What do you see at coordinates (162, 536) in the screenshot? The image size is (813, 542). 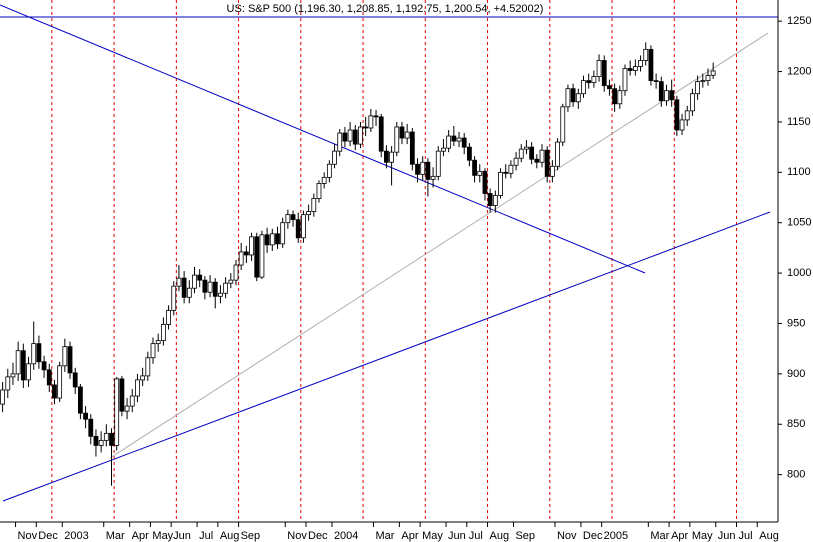 I see `x-tick-label: May` at bounding box center [162, 536].